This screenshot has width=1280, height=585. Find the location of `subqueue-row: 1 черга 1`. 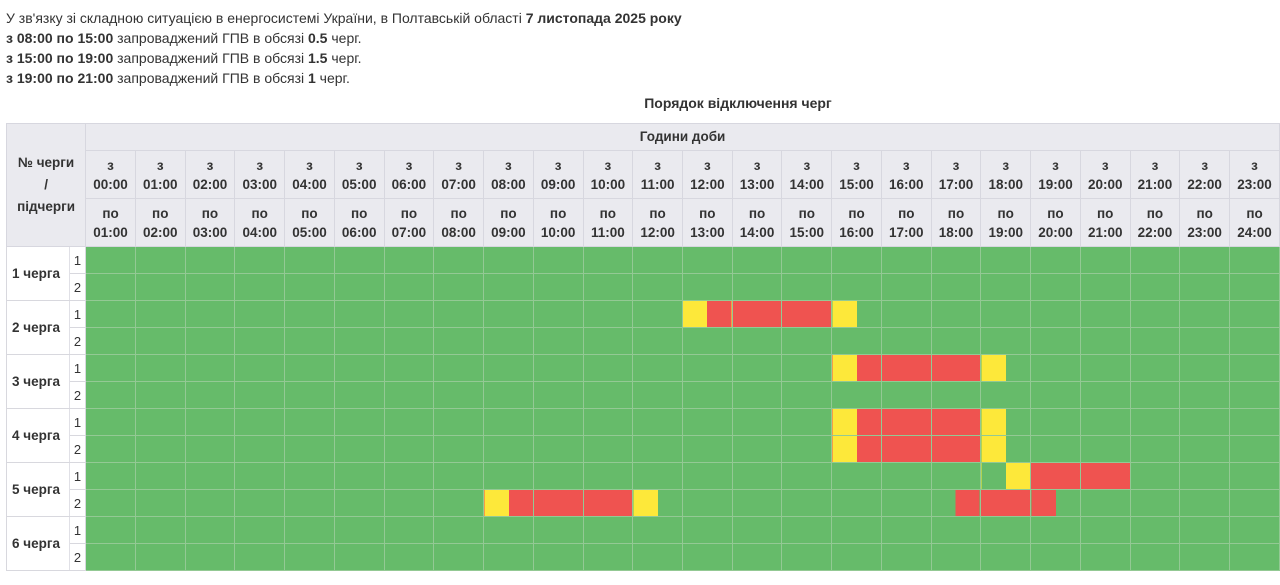

subqueue-row: 1 черга 1 is located at coordinates (643, 273).